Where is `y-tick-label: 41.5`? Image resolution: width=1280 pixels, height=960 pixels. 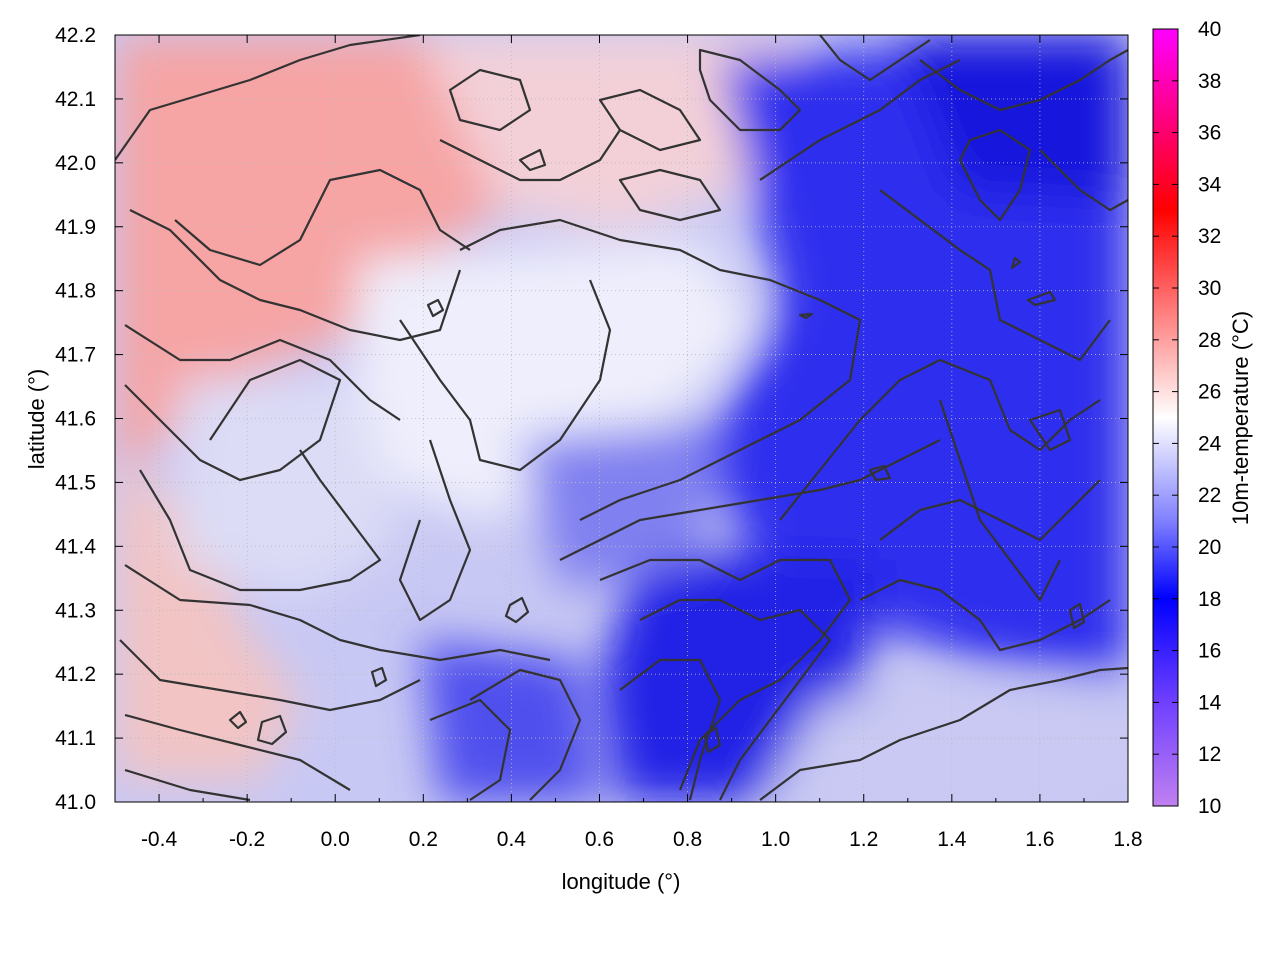 y-tick-label: 41.5 is located at coordinates (75, 482).